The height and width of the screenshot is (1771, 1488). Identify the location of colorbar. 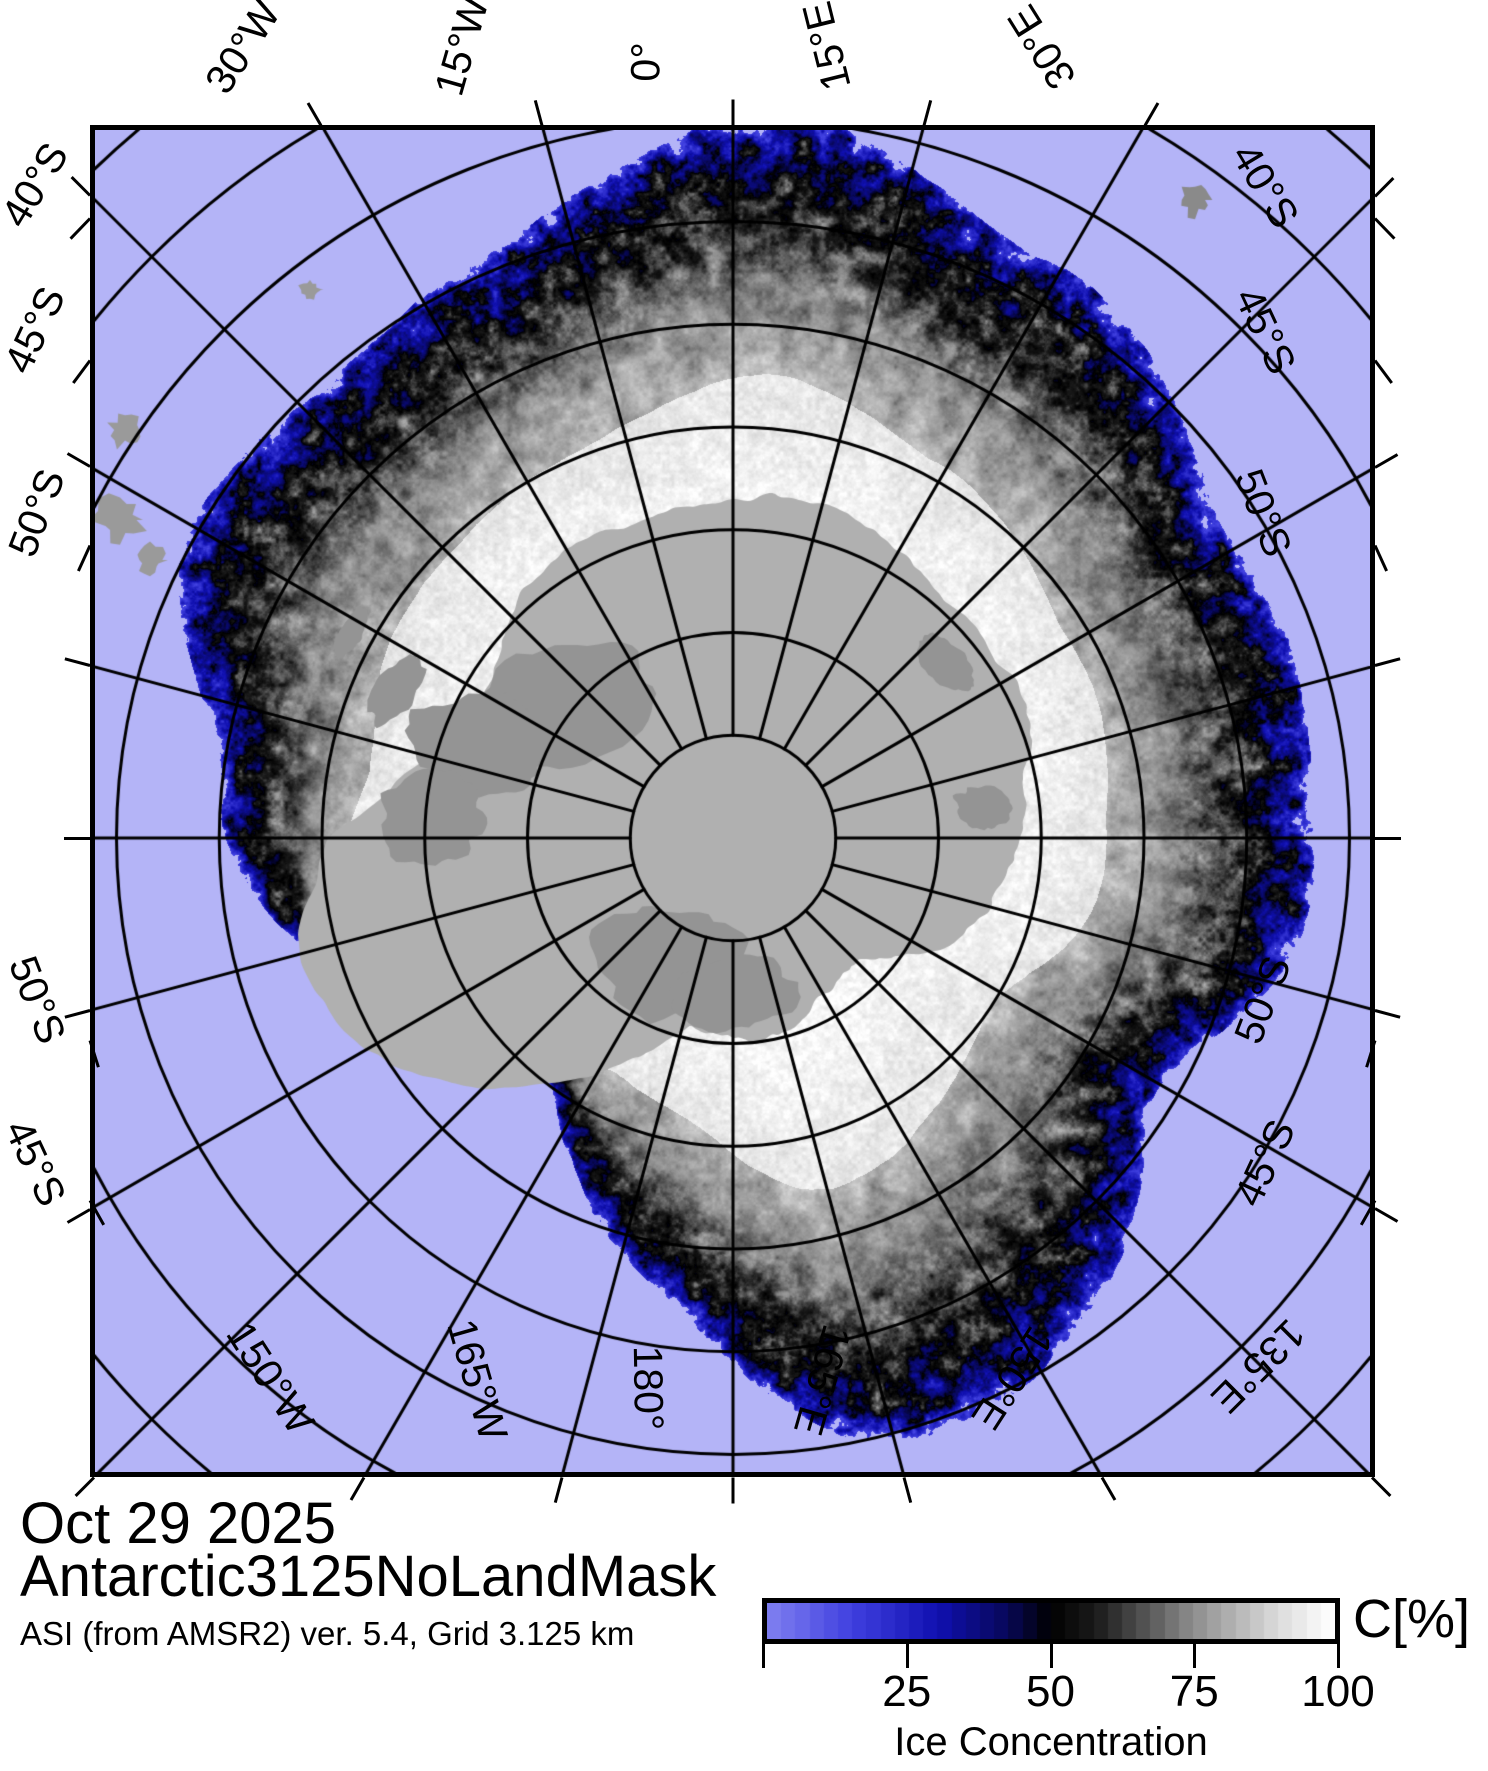
(1051, 1621).